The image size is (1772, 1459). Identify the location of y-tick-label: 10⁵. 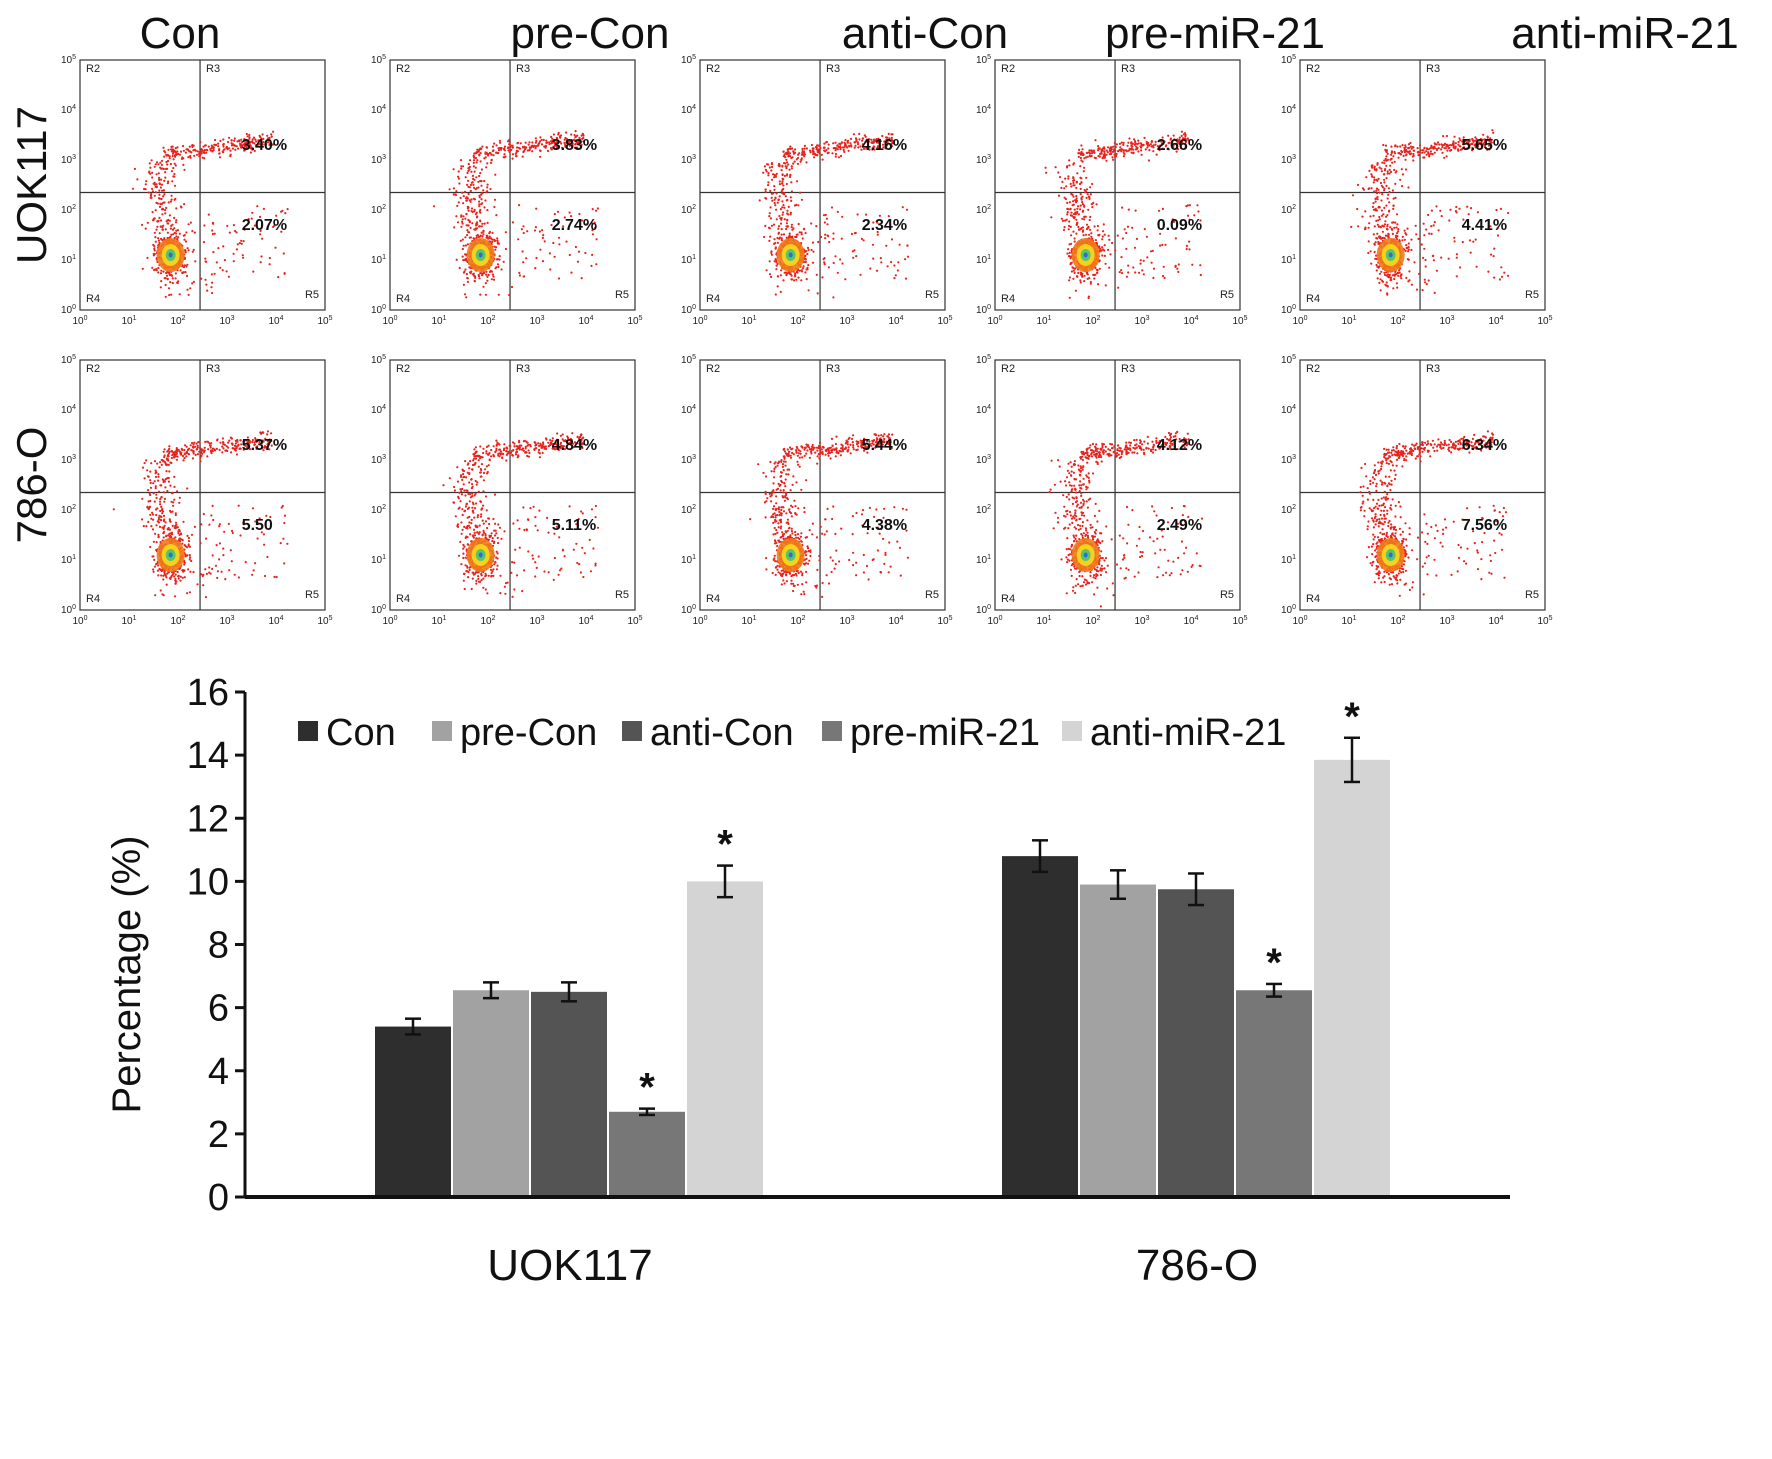
(68, 360).